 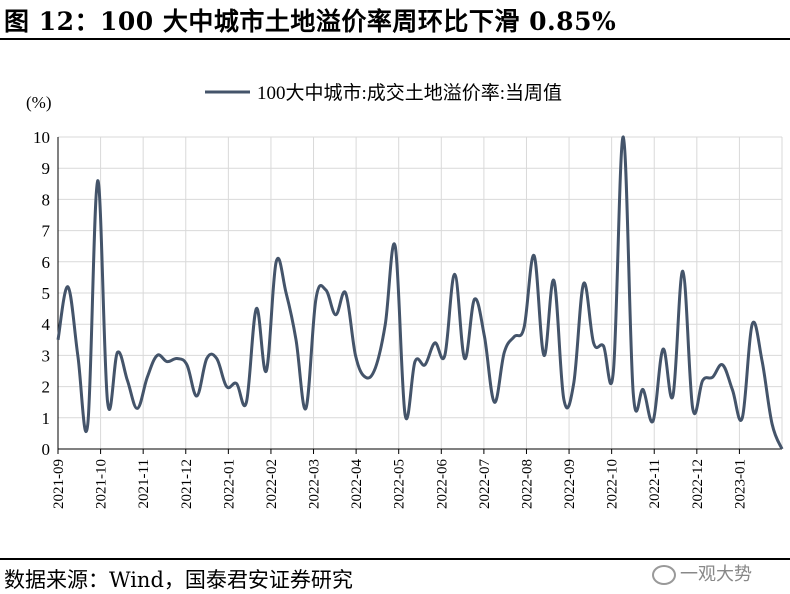 I want to click on x-tick-label: 2022-08, so click(x=527, y=484).